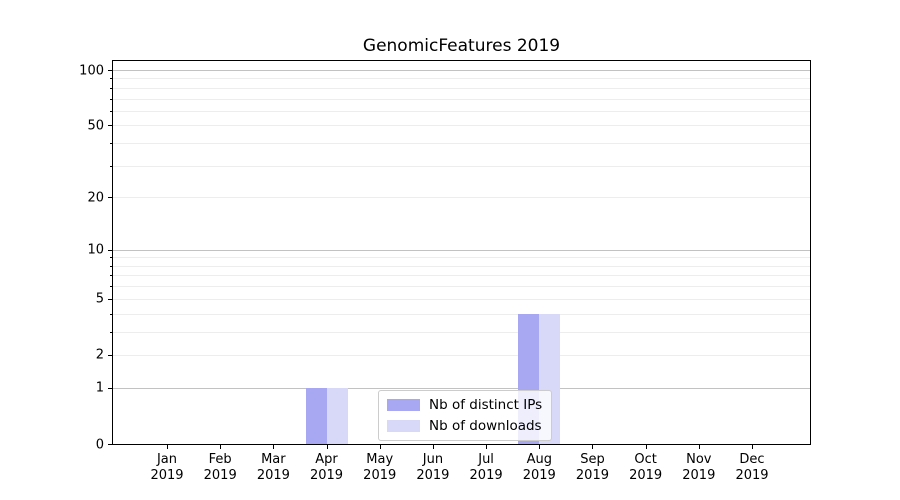 Image resolution: width=900 pixels, height=500 pixels. Describe the element at coordinates (95, 126) in the screenshot. I see `y-axis-tick-label: 50` at that location.